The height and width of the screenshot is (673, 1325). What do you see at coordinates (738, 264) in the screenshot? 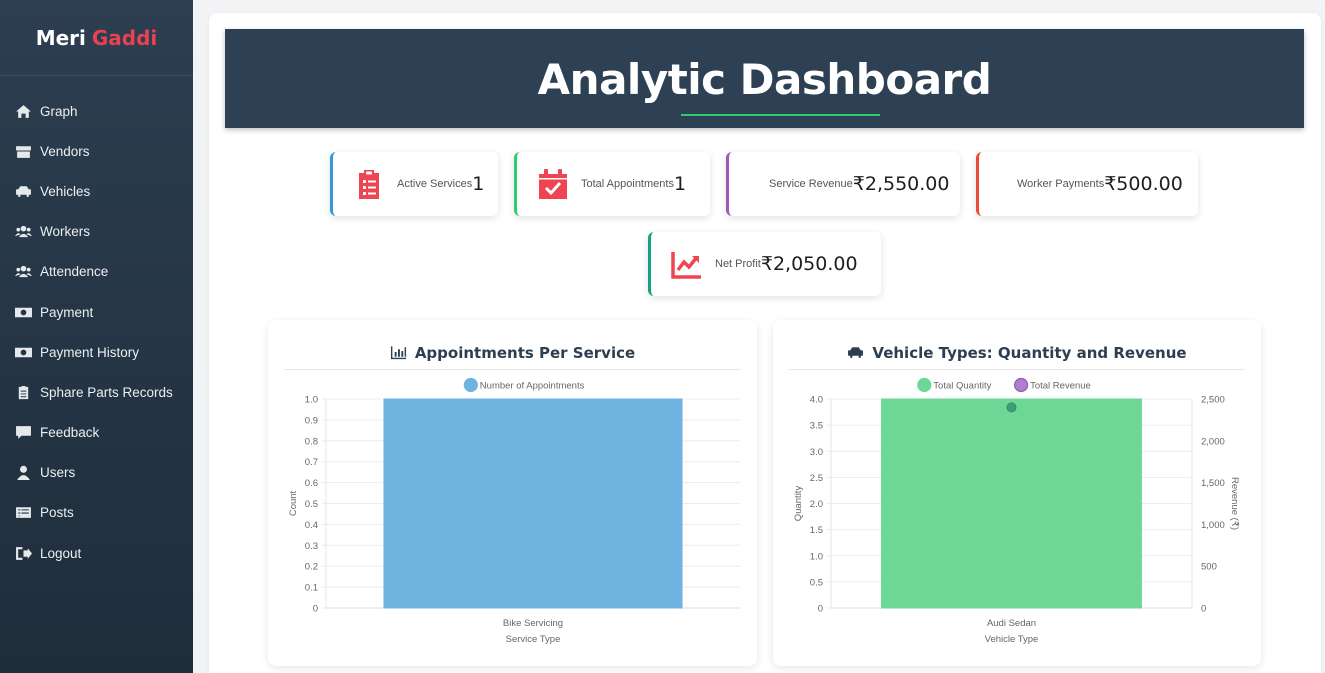
I see `stat-label: Net Profit` at bounding box center [738, 264].